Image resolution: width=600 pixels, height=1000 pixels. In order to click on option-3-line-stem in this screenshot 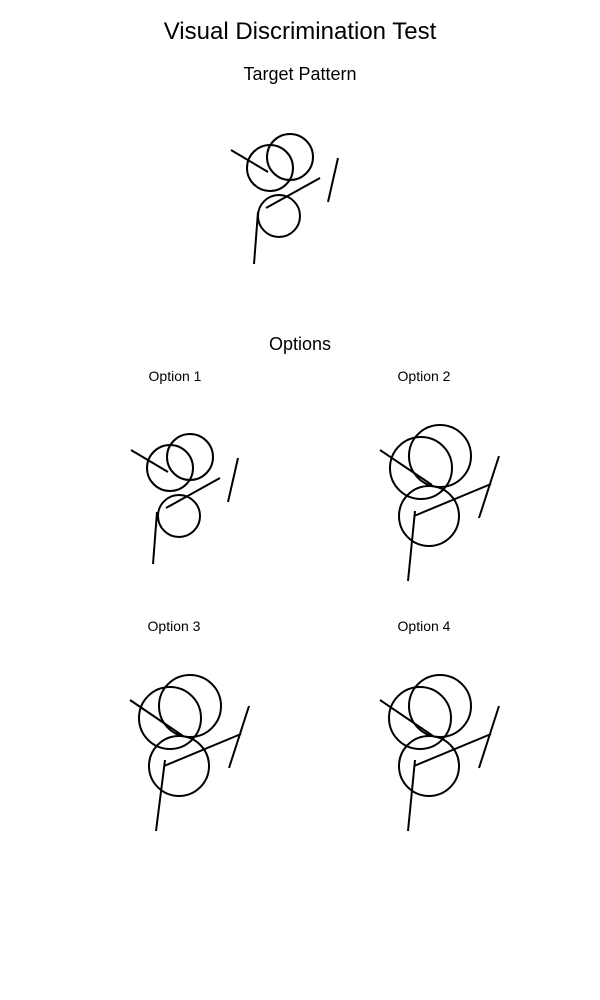, I will do `click(160, 795)`.